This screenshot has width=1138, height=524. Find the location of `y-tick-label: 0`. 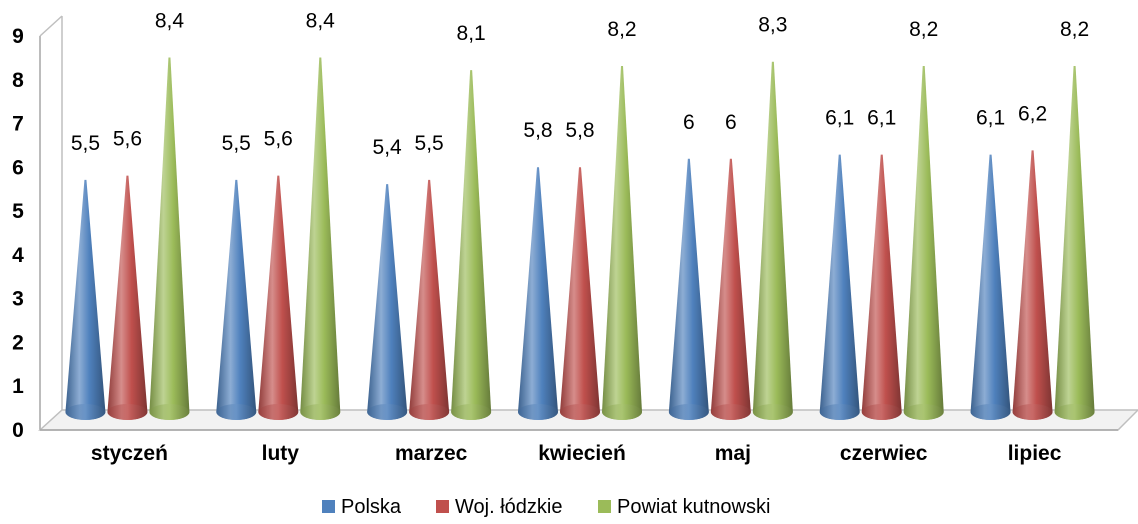

y-tick-label: 0 is located at coordinates (18, 430).